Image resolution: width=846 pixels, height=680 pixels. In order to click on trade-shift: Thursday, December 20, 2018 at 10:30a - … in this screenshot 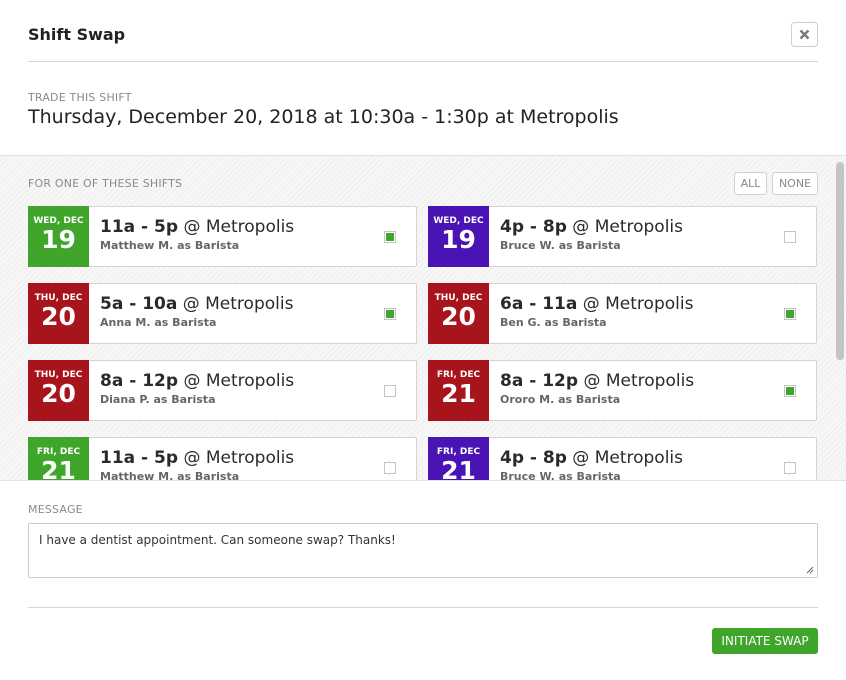, I will do `click(323, 117)`.